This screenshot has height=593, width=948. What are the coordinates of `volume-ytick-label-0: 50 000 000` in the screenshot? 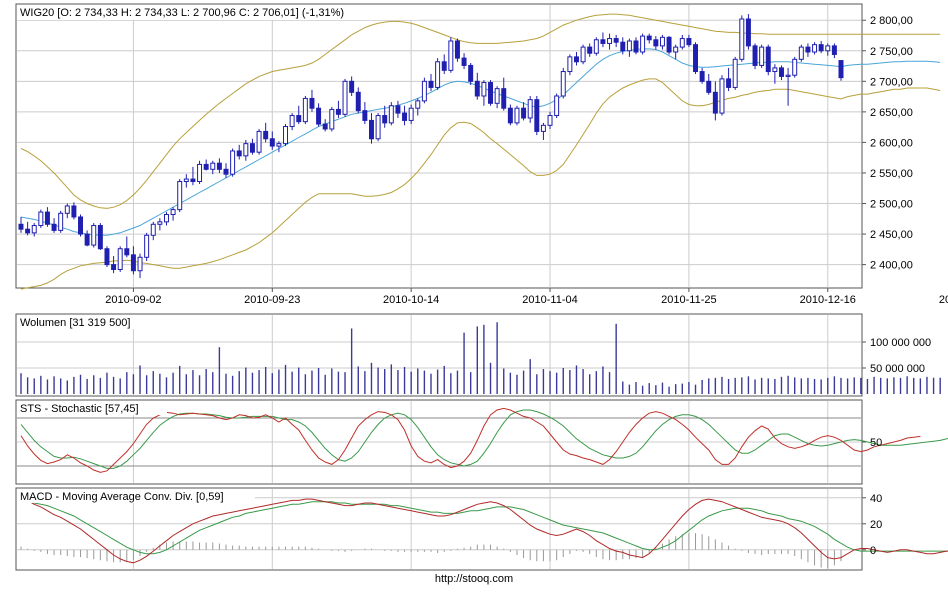 It's located at (897, 369).